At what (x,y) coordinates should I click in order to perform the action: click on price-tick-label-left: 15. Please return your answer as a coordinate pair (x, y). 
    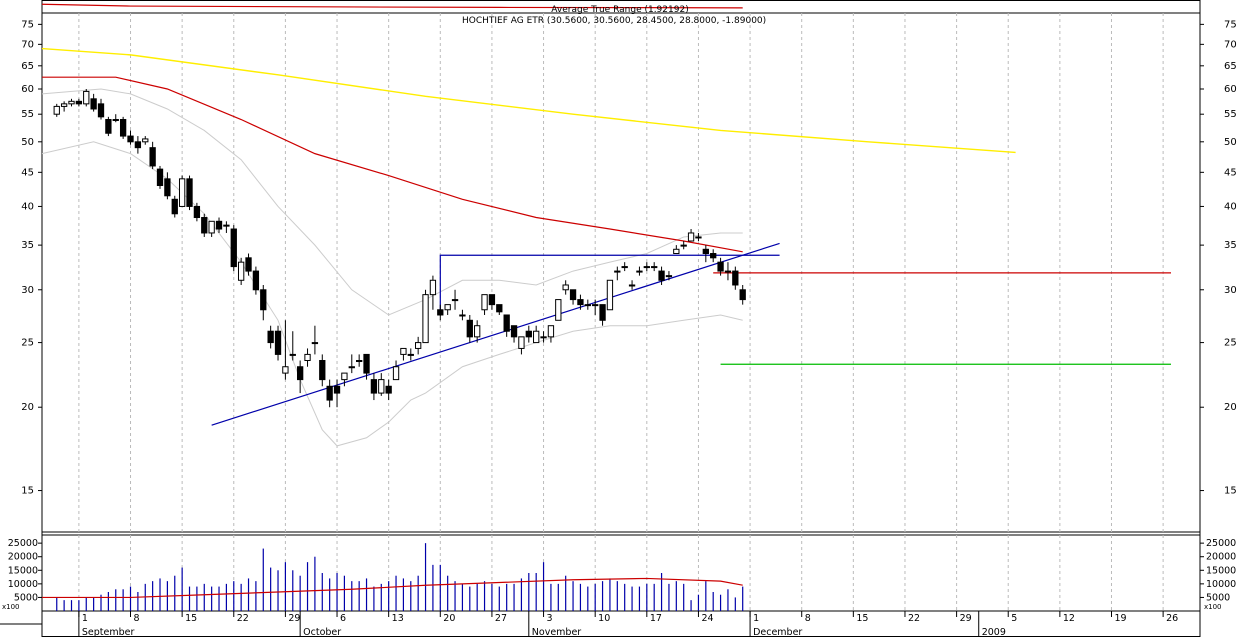
    Looking at the image, I should click on (27, 491).